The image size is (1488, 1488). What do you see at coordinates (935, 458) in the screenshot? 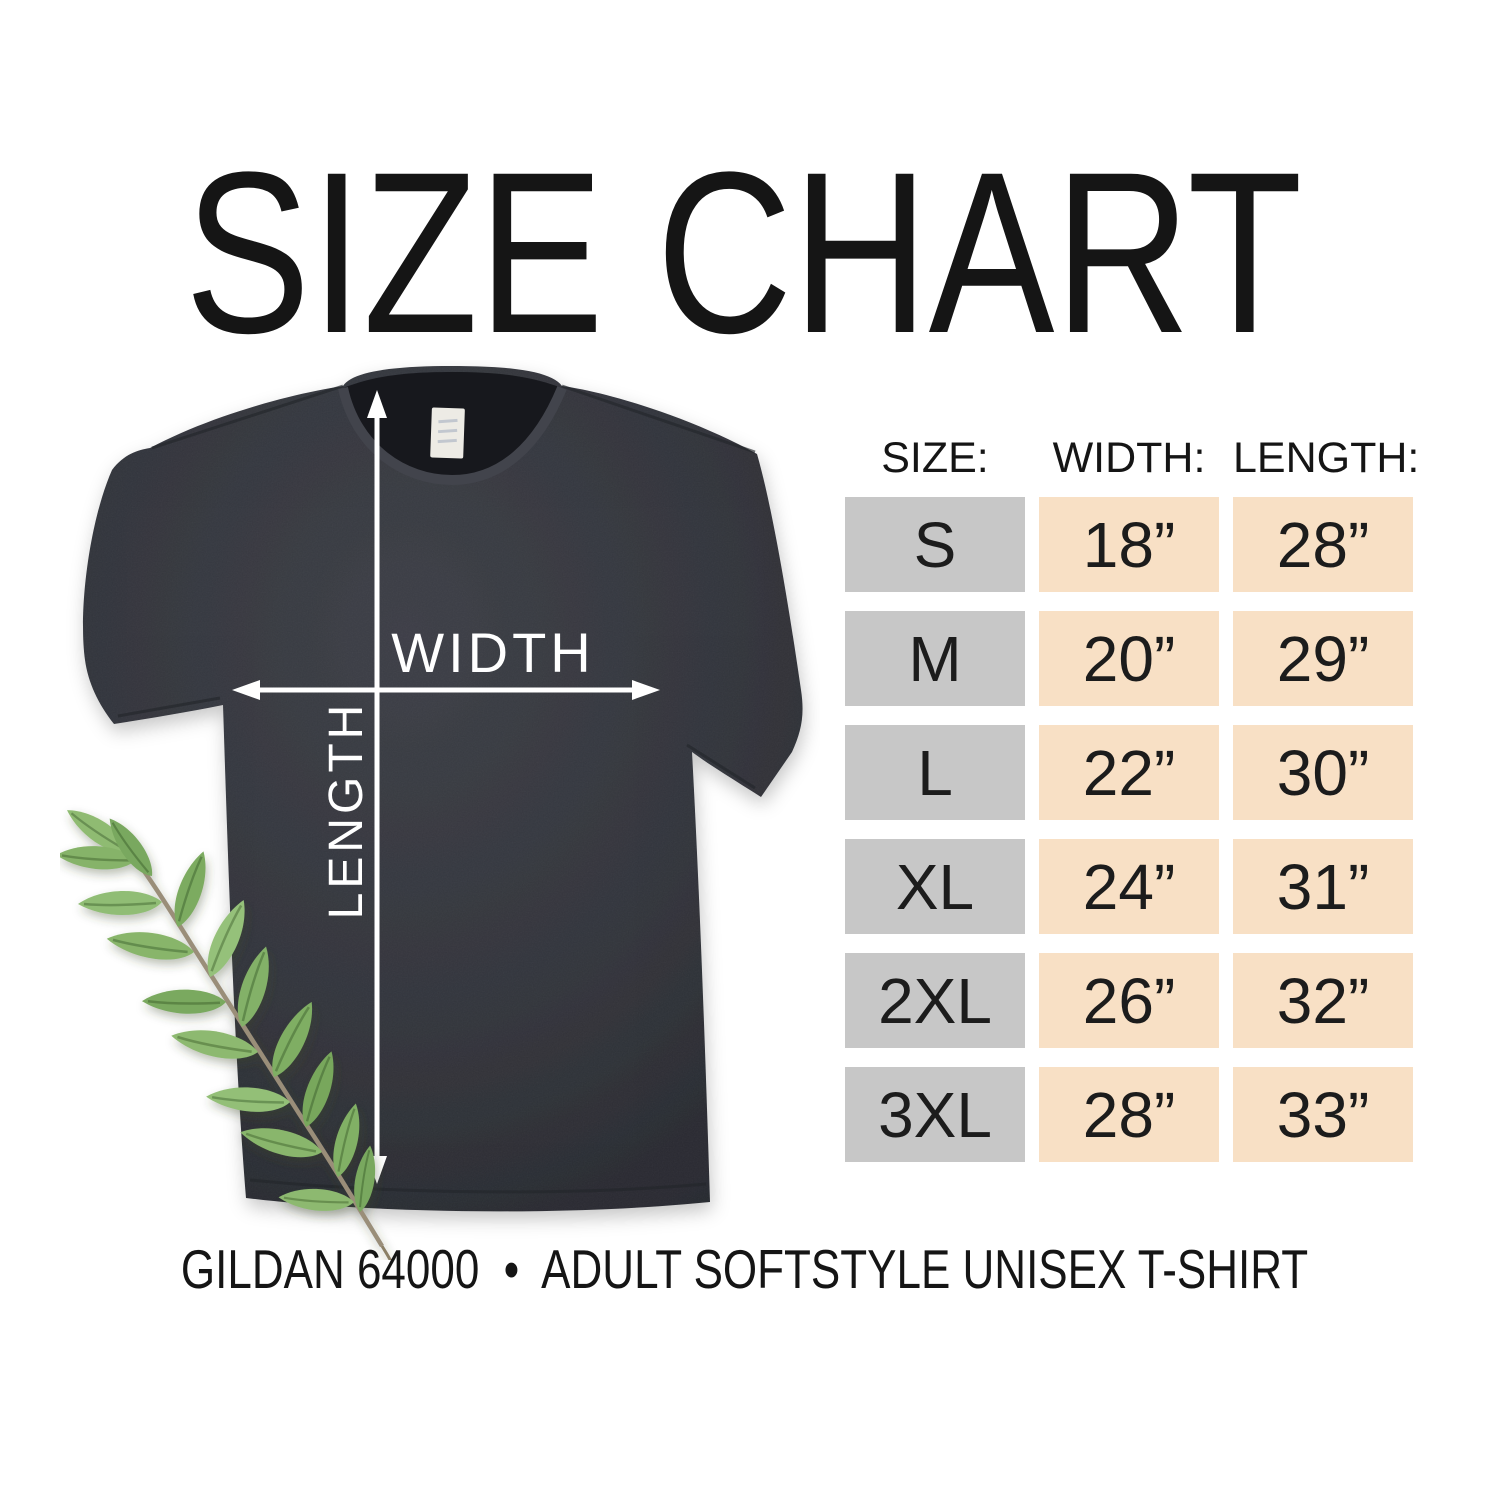
I see `col-header-size: SIZE:` at bounding box center [935, 458].